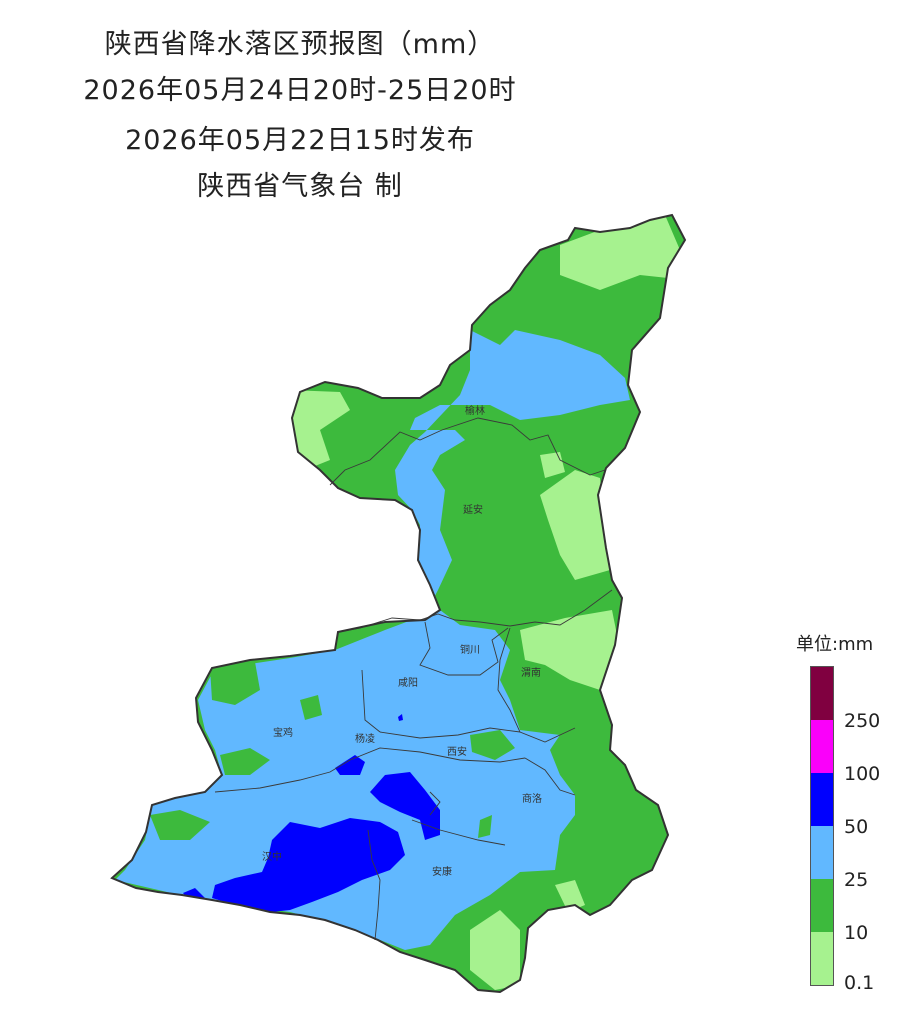  Describe the element at coordinates (822, 905) in the screenshot. I see `legend-swatch-green` at that location.